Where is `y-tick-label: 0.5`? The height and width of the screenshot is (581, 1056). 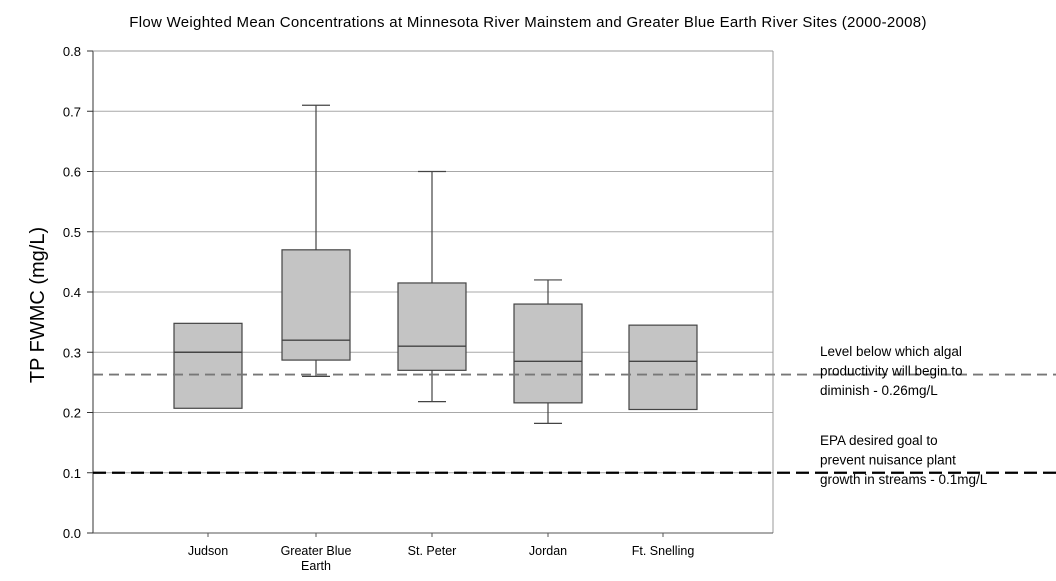 y-tick-label: 0.5 is located at coordinates (72, 232).